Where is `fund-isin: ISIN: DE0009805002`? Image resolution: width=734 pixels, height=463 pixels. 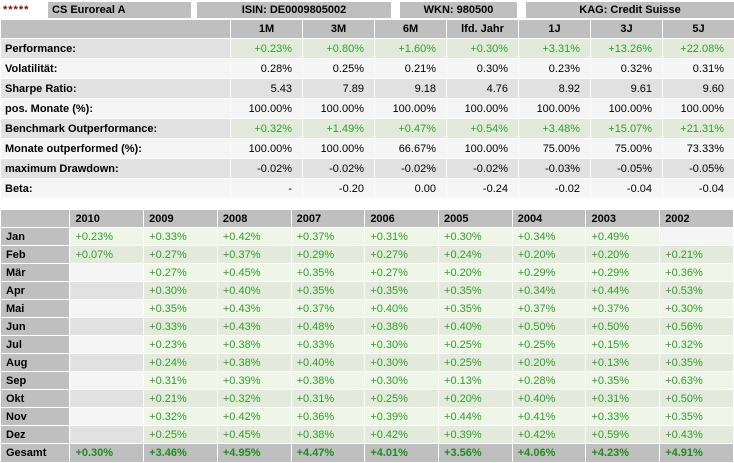 fund-isin: ISIN: DE0009805002 is located at coordinates (294, 10).